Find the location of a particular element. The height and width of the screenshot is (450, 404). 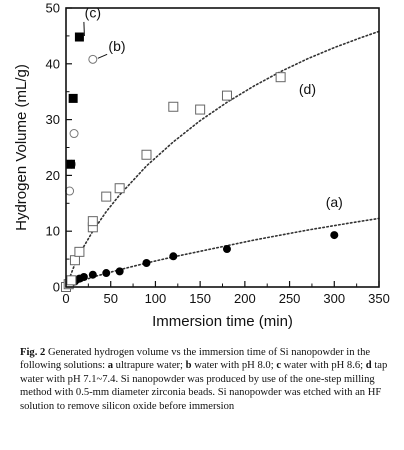

y-tick-label: 10 is located at coordinates (53, 231).